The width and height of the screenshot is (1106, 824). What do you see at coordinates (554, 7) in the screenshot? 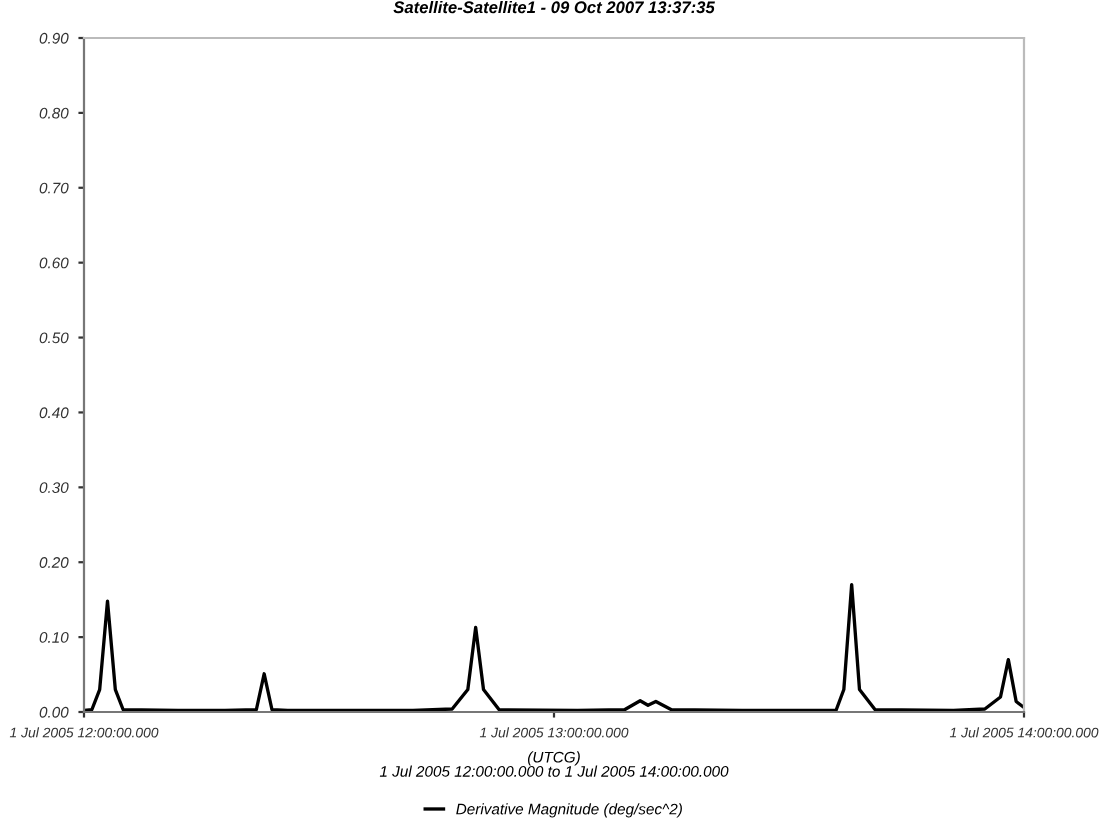
I see `chart-title: Satellite-Satellite1 - 09 Oct 2007 13:37:35` at bounding box center [554, 7].